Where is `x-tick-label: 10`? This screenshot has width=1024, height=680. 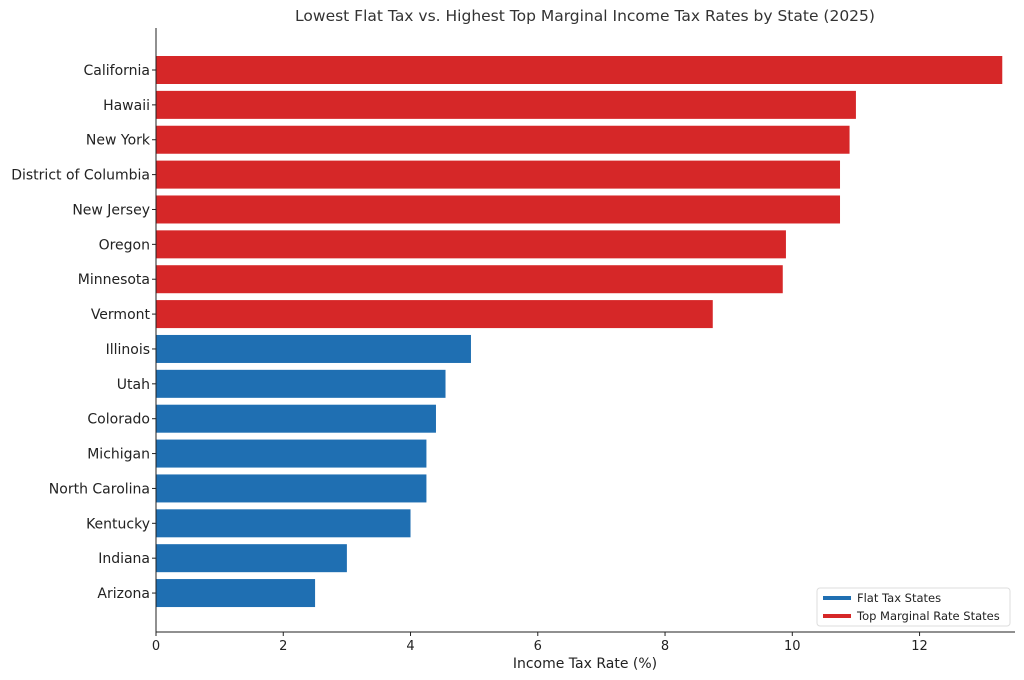 x-tick-label: 10 is located at coordinates (792, 646).